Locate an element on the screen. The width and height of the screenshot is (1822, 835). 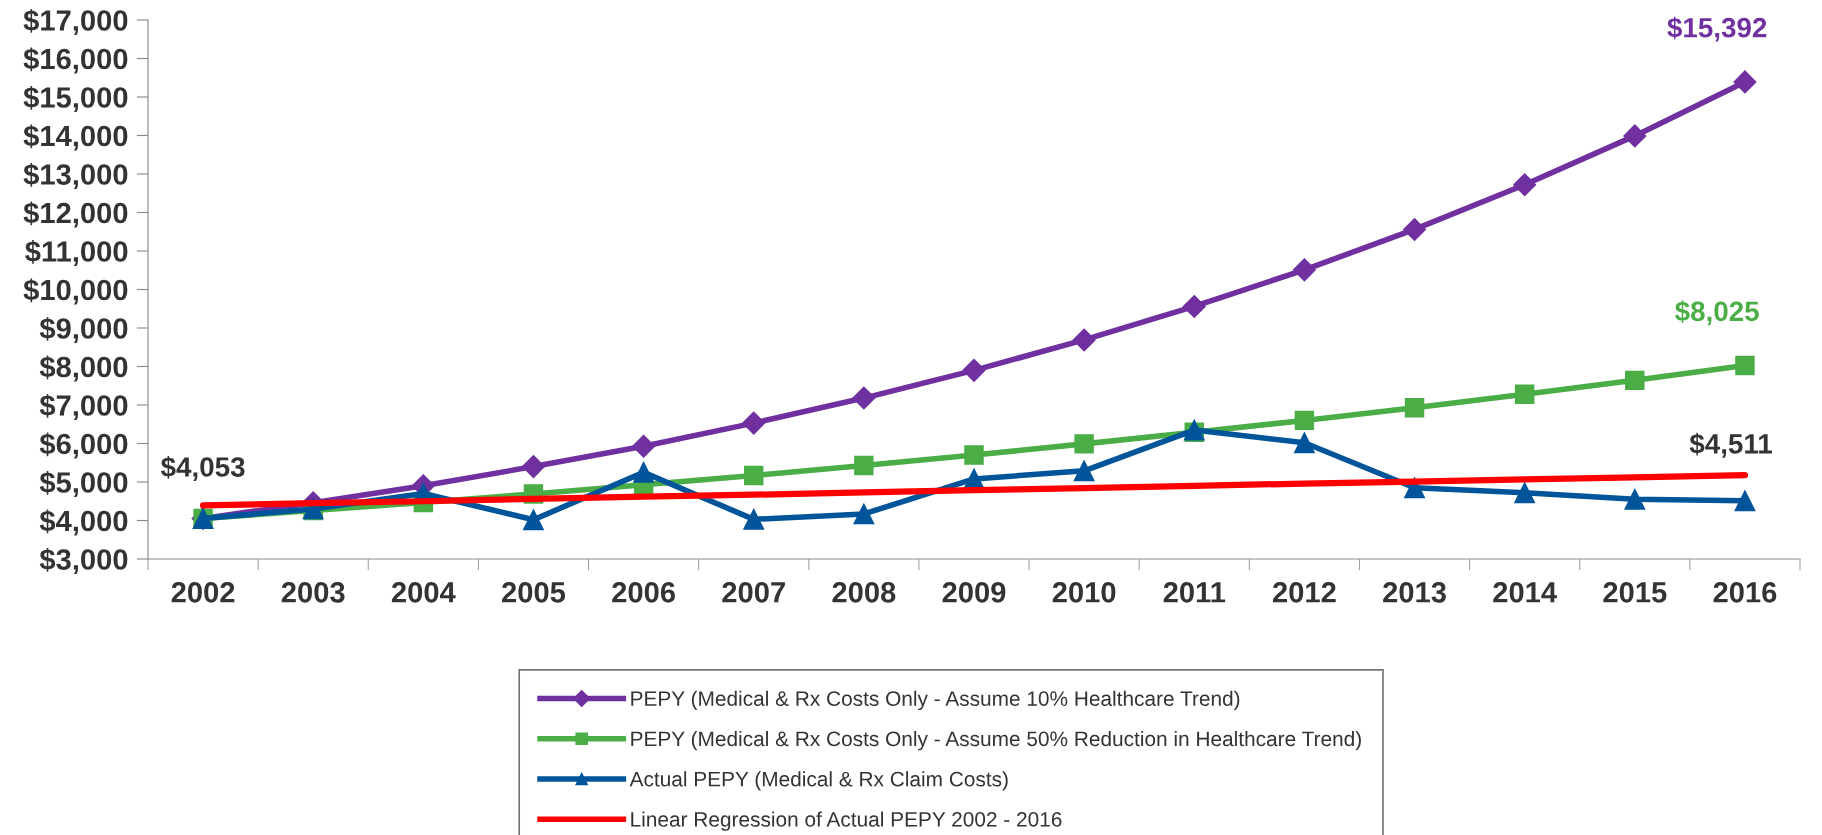
x-tick-label: 2012 is located at coordinates (1304, 592).